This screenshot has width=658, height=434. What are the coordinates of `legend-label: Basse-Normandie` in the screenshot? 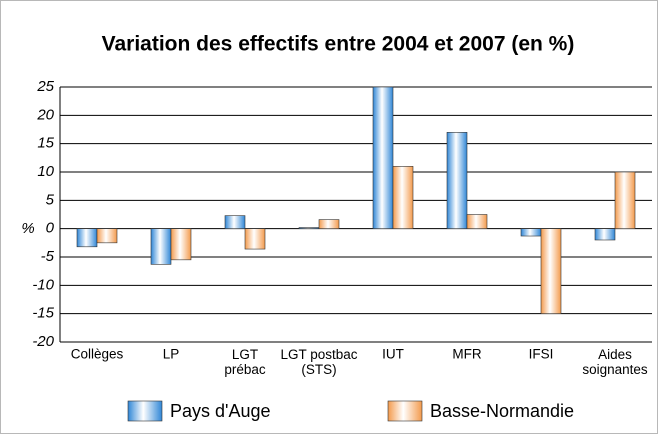 It's located at (502, 411).